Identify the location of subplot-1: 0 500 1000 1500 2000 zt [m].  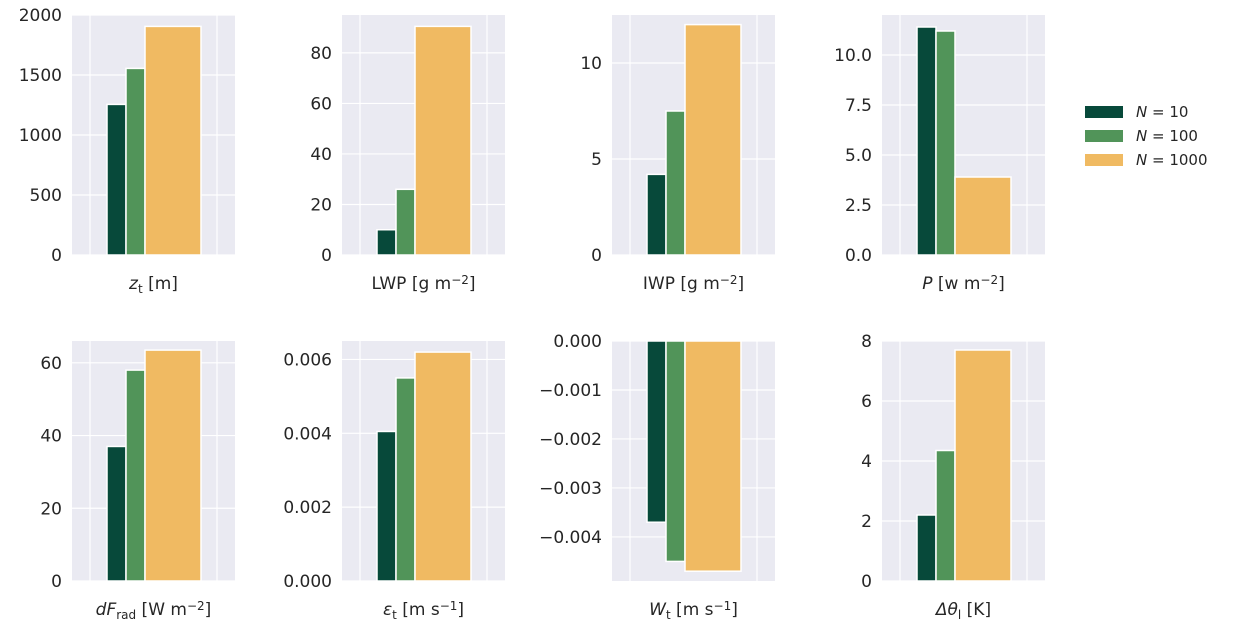
(127, 151).